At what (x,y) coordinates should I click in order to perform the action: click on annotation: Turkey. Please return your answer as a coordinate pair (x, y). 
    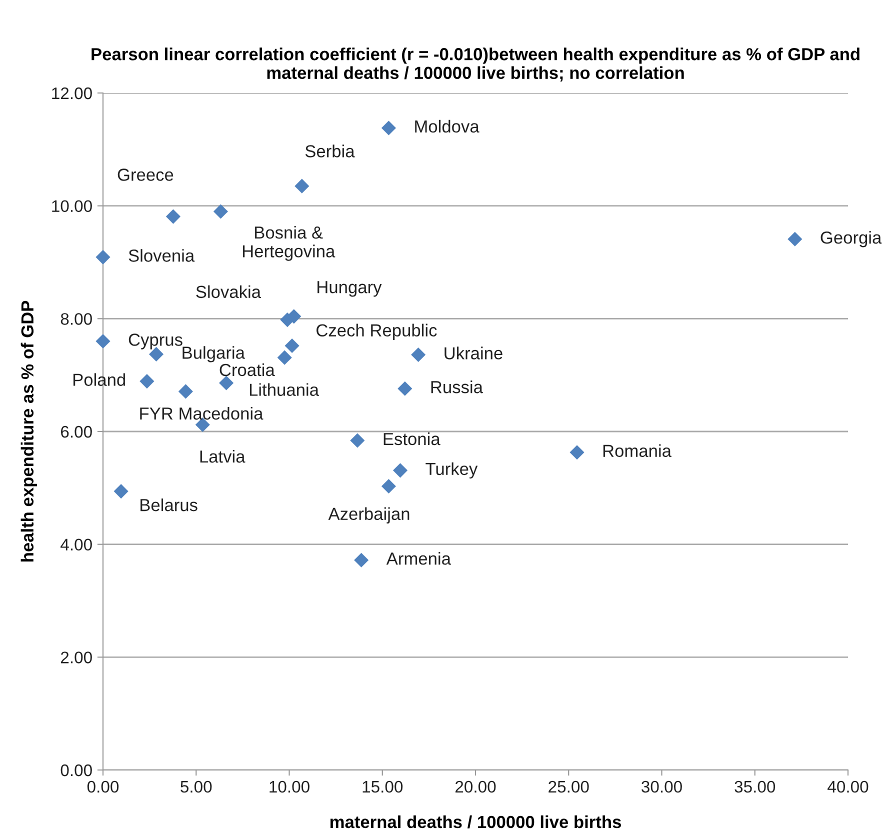
    Looking at the image, I should click on (452, 470).